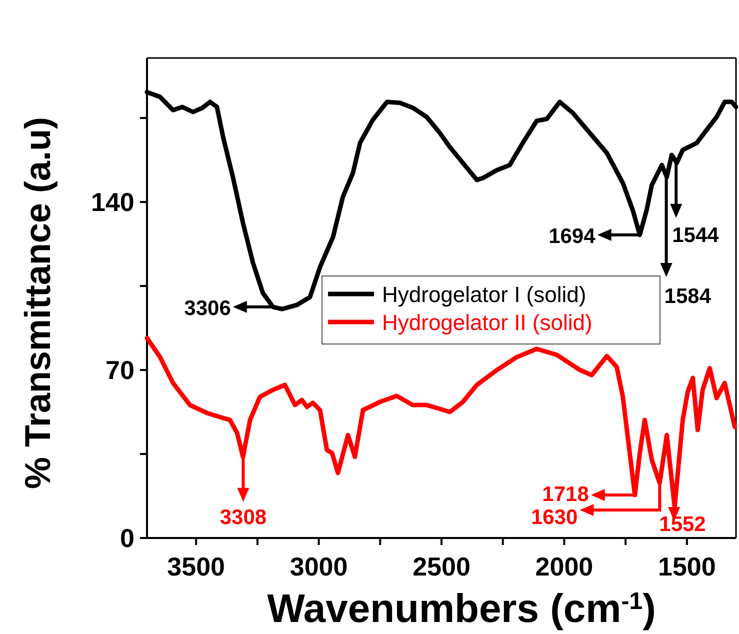  Describe the element at coordinates (566, 494) in the screenshot. I see `annotation: 1718` at that location.